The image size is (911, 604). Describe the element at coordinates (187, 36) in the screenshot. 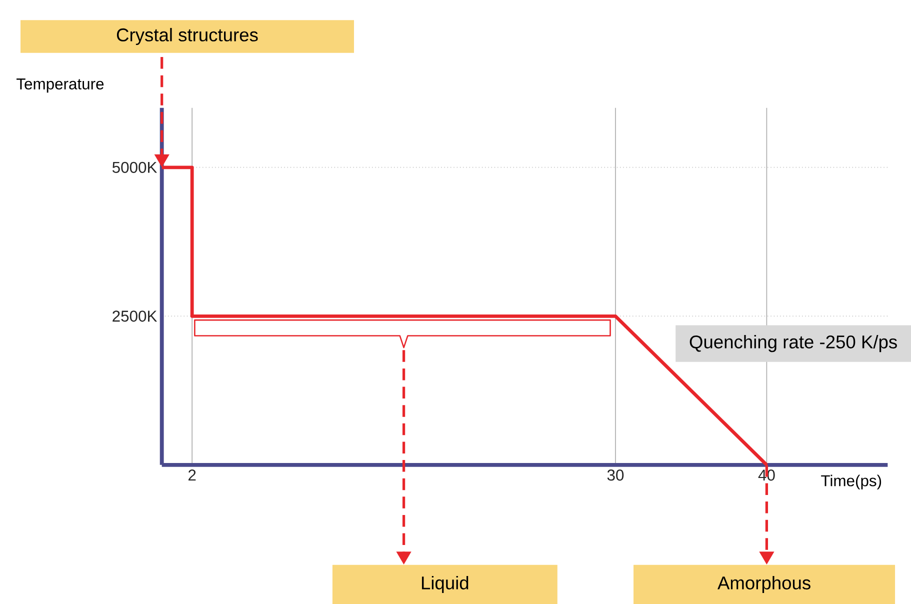

I see `text: Crystal structures` at that location.